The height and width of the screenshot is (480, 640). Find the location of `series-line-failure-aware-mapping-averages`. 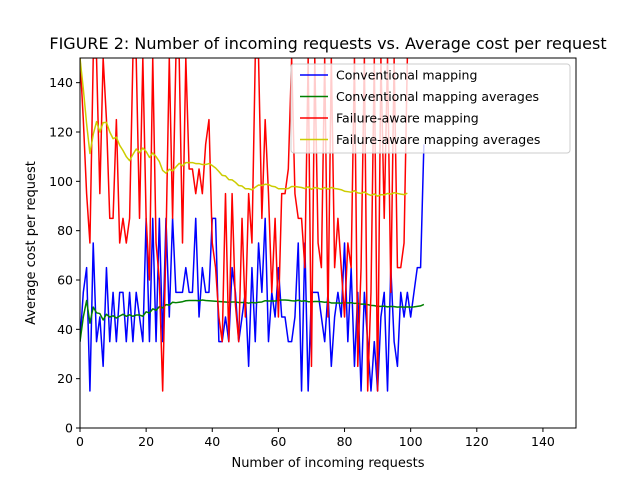

series-line-failure-aware-mapping-averages is located at coordinates (244, 127).